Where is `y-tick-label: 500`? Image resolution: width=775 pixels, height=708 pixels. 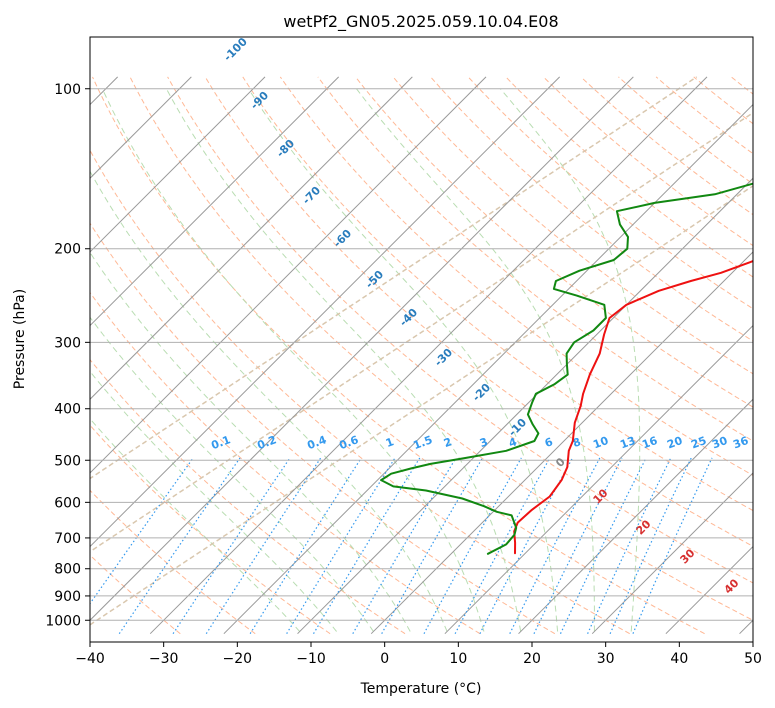
y-tick-label: 500 is located at coordinates (67, 461).